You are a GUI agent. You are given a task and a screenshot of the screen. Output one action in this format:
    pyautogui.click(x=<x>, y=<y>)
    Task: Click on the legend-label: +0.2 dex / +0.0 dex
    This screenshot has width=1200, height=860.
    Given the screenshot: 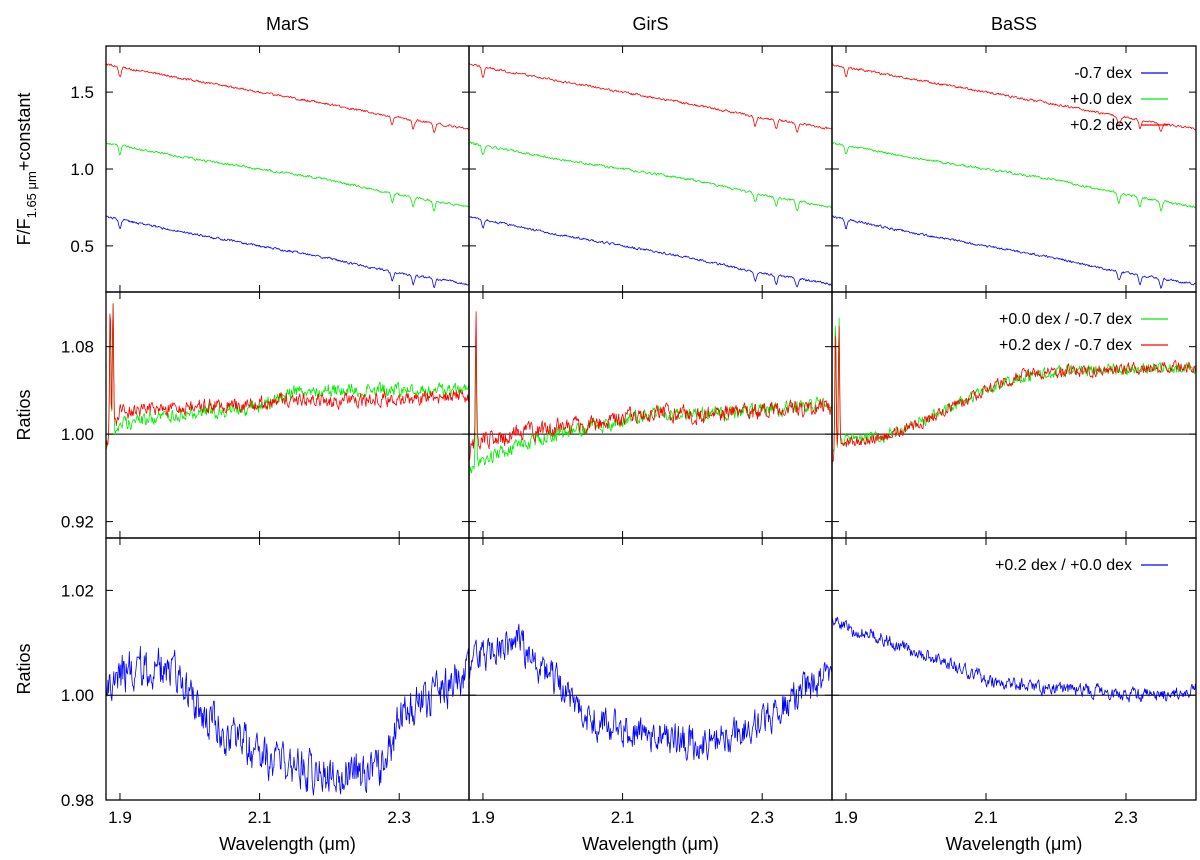 What is the action you would take?
    pyautogui.click(x=1063, y=565)
    